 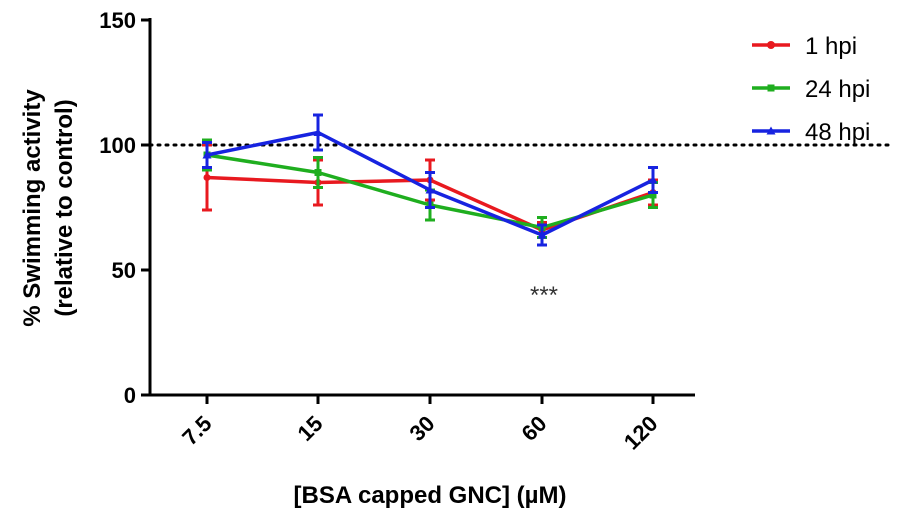 I want to click on legend-label: 48 hpi, so click(x=837, y=132).